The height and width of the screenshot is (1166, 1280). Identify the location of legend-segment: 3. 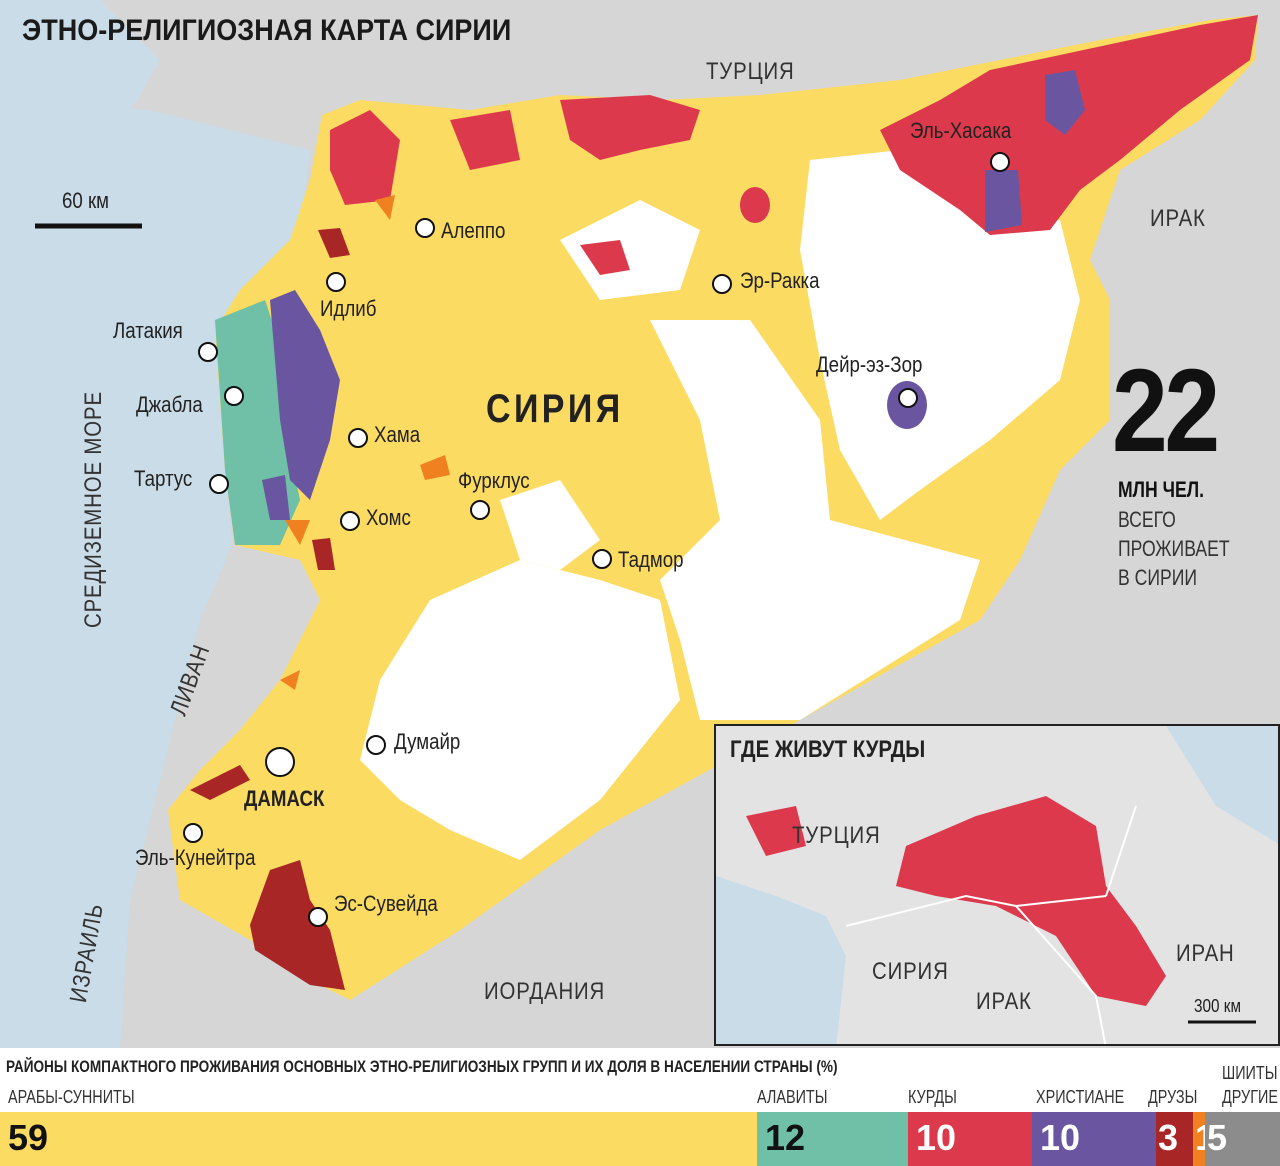
(1174, 1139).